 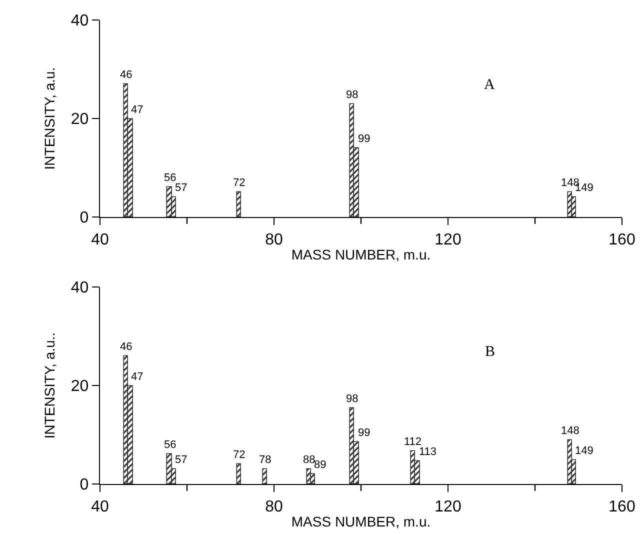 I want to click on y-axis-title: INTENSITY, a.u., so click(x=50, y=118).